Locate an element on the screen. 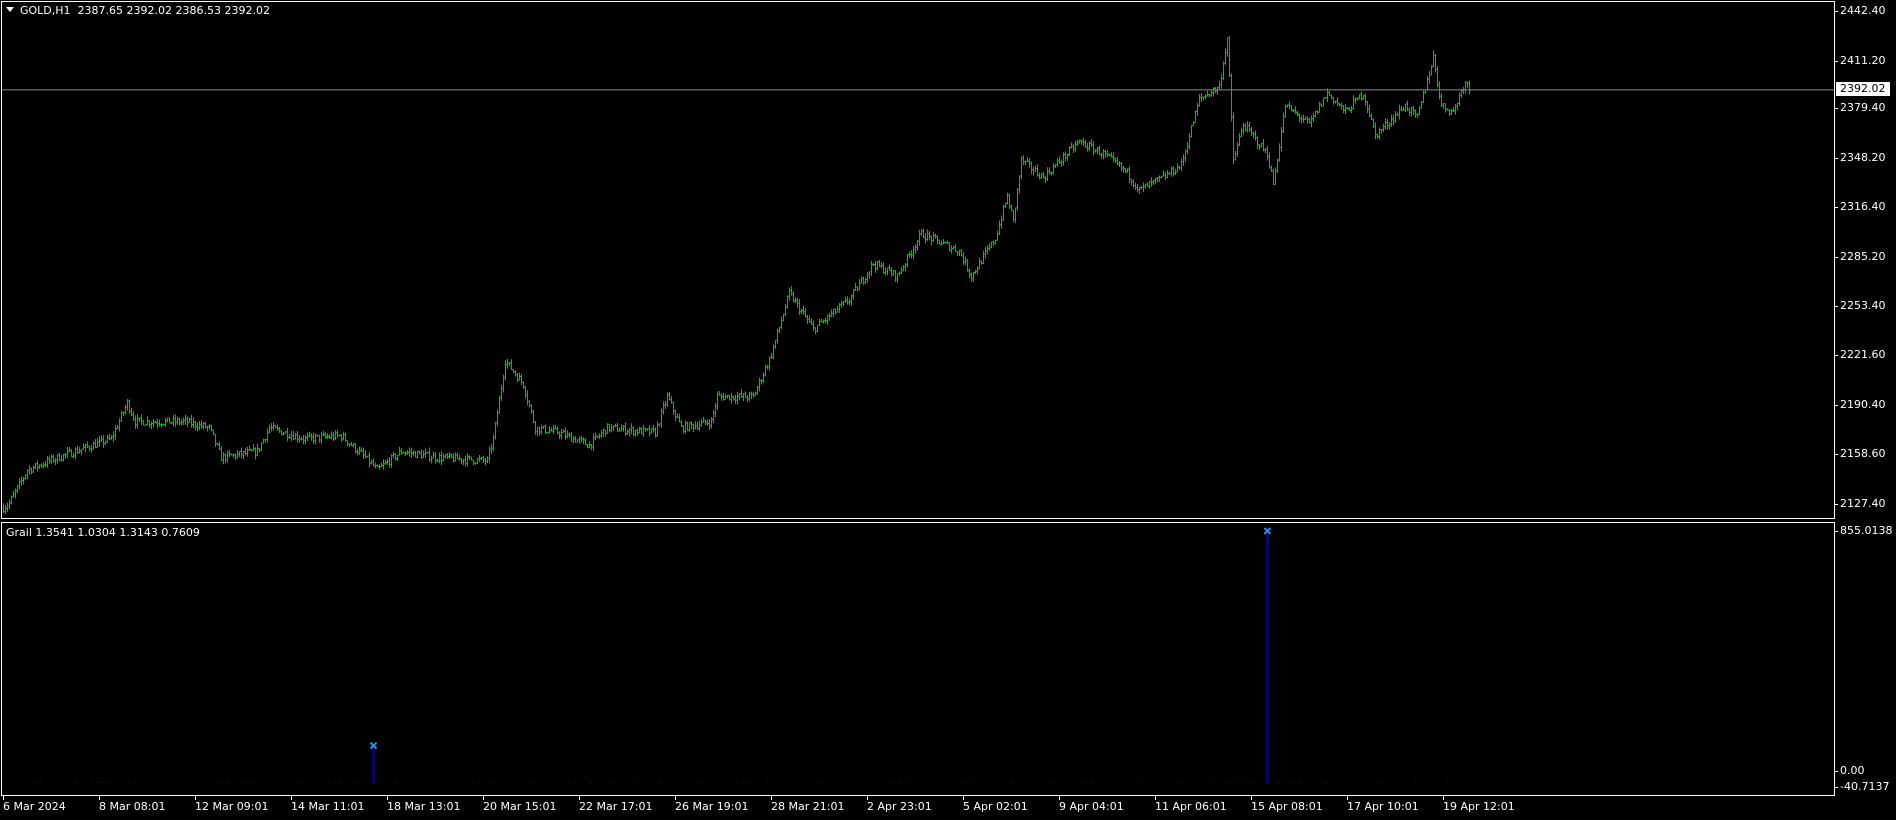 The width and height of the screenshot is (1896, 820). price-tick: 2253.40 is located at coordinates (1860, 305).